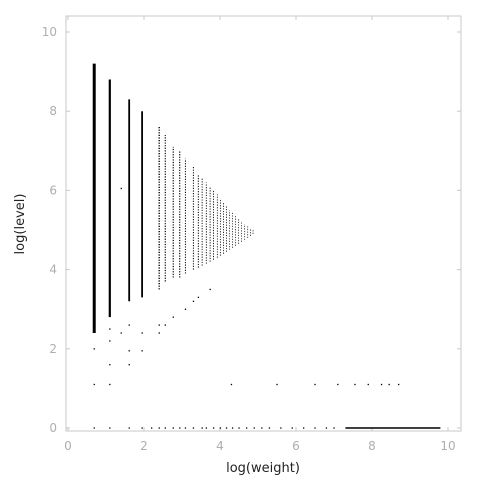 This screenshot has height=485, width=480. What do you see at coordinates (49, 32) in the screenshot?
I see `y-tick-label: 10` at bounding box center [49, 32].